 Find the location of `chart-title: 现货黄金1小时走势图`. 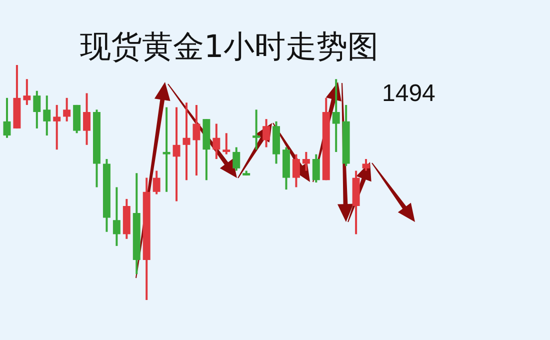

chart-title: 现货黄金1小时走势图 is located at coordinates (229, 47).